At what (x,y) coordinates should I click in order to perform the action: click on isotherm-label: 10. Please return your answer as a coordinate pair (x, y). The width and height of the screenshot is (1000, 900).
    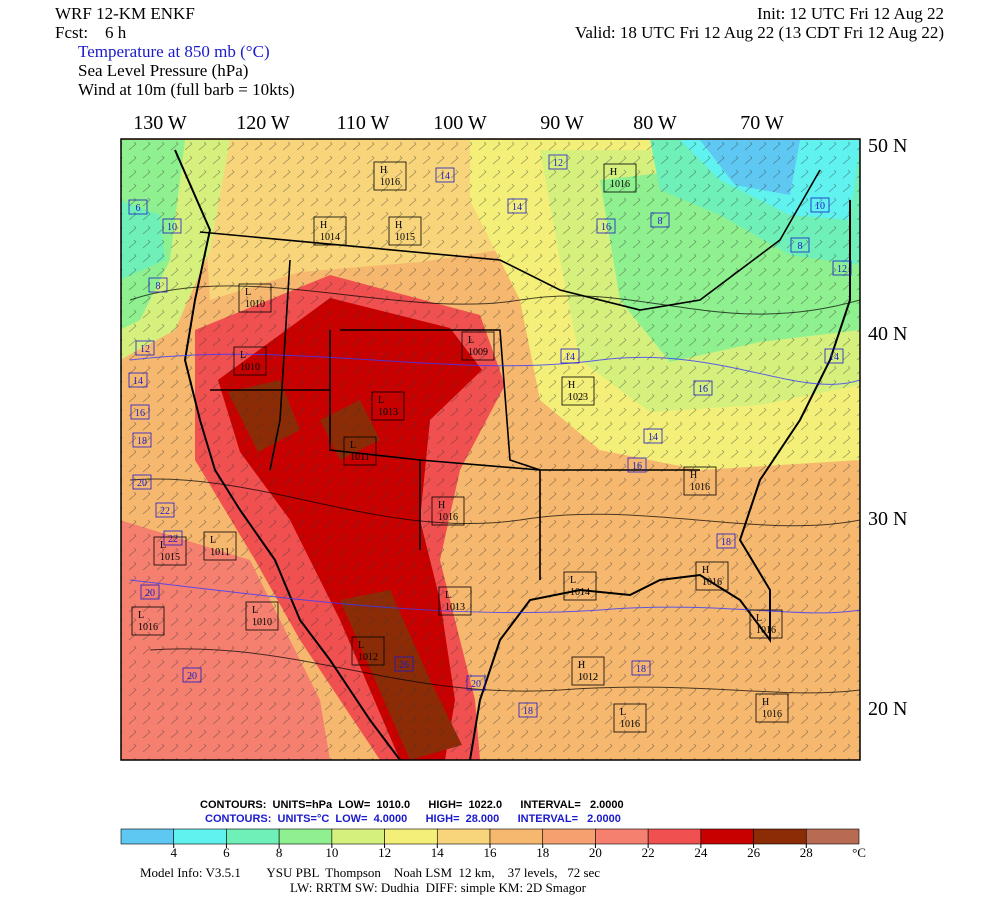
    Looking at the image, I should click on (172, 227).